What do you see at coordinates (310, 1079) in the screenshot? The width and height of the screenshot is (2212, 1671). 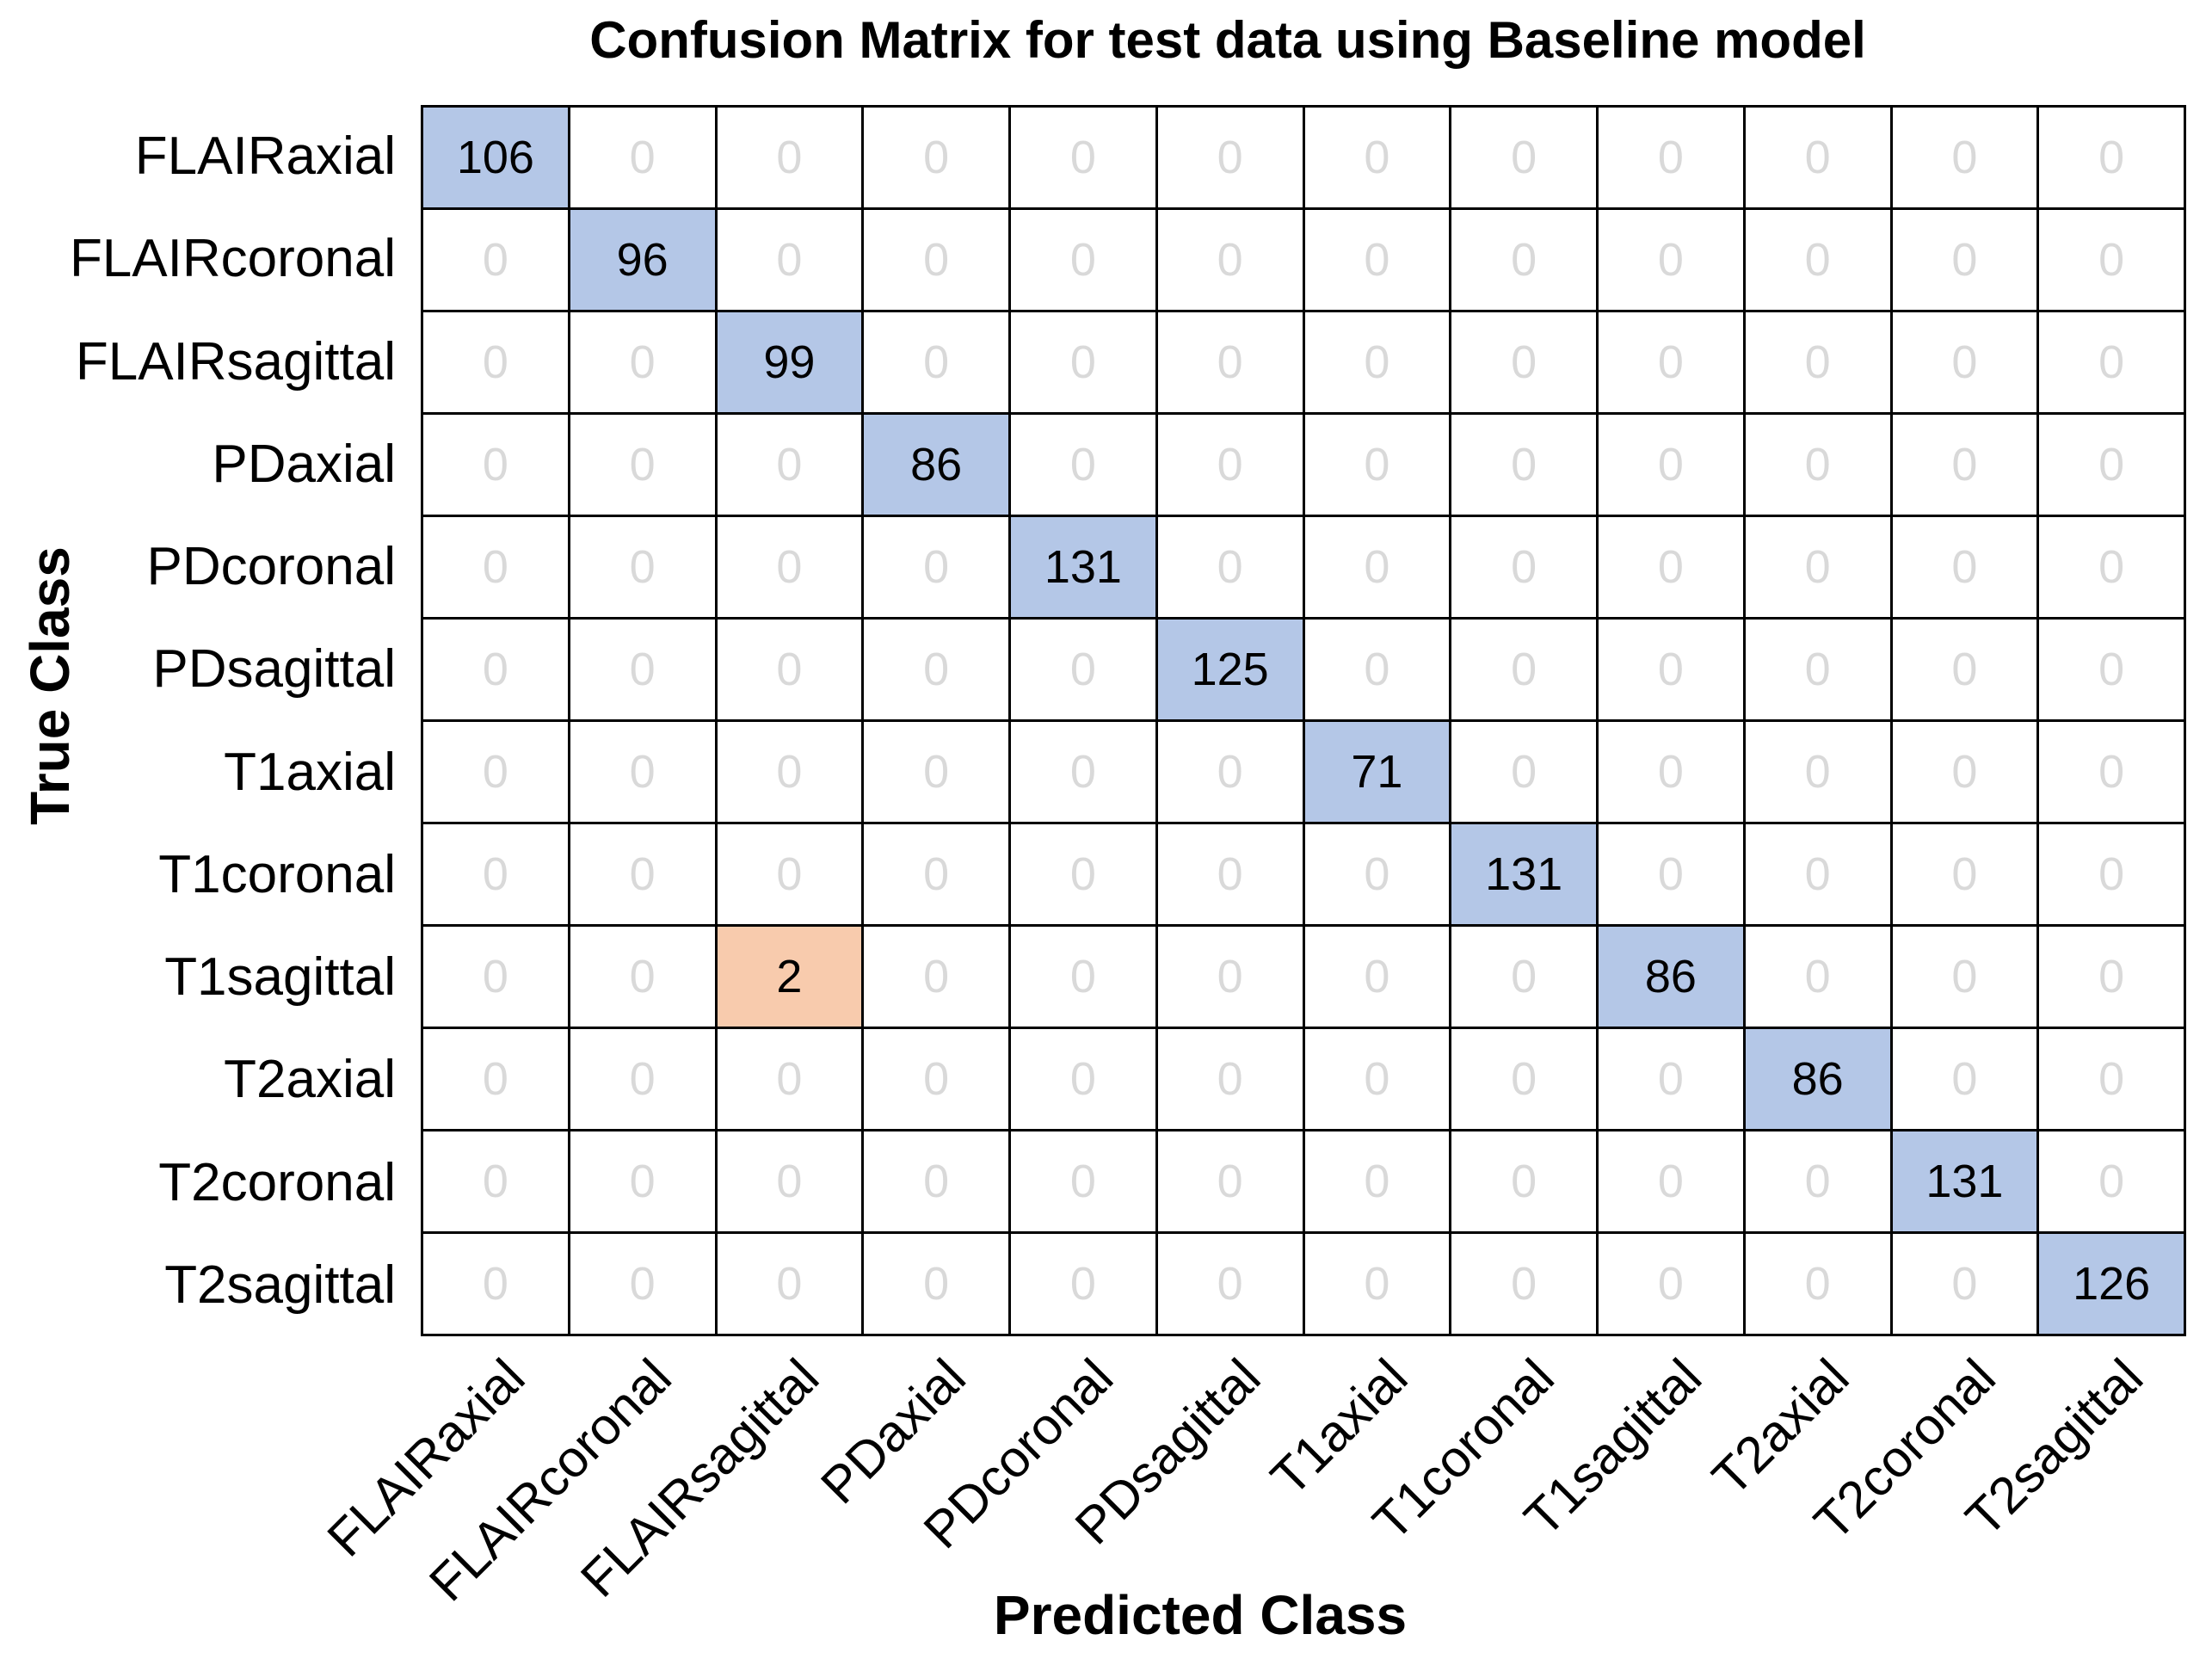 I see `y-tick-label: T2axial` at bounding box center [310, 1079].